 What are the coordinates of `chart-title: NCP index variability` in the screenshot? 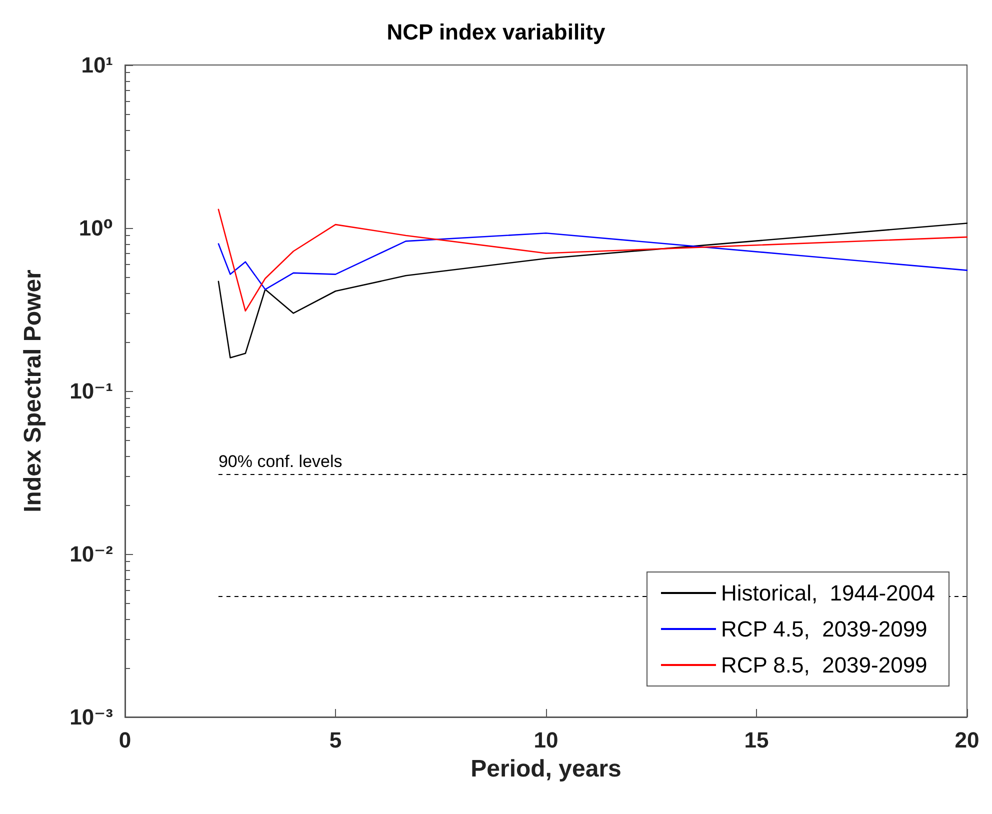 It's located at (496, 32).